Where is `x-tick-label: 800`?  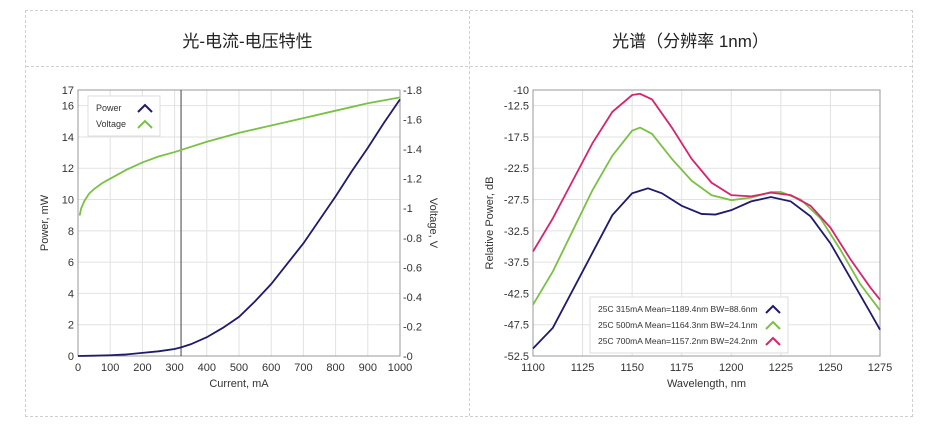 x-tick-label: 800 is located at coordinates (335, 368).